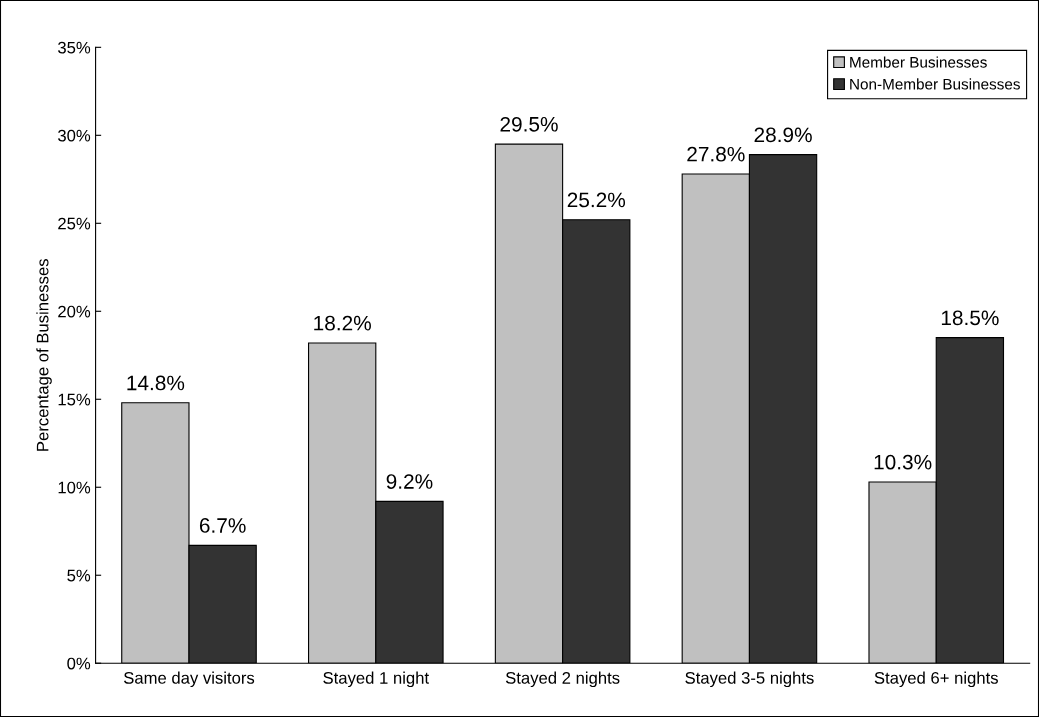  Describe the element at coordinates (222, 525) in the screenshot. I see `data-label: 6.7%` at that location.